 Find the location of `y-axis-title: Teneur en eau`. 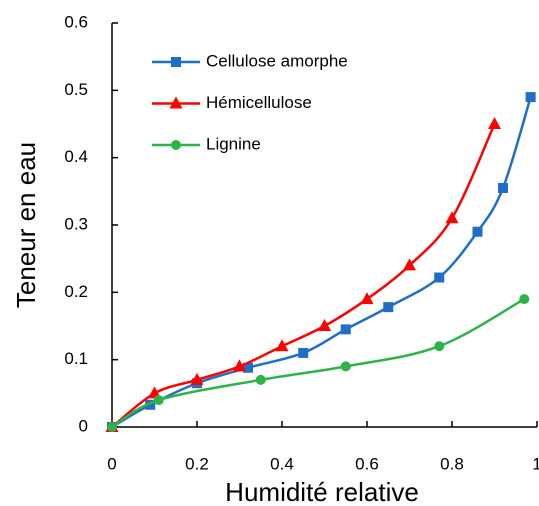

y-axis-title: Teneur en eau is located at coordinates (26, 225).